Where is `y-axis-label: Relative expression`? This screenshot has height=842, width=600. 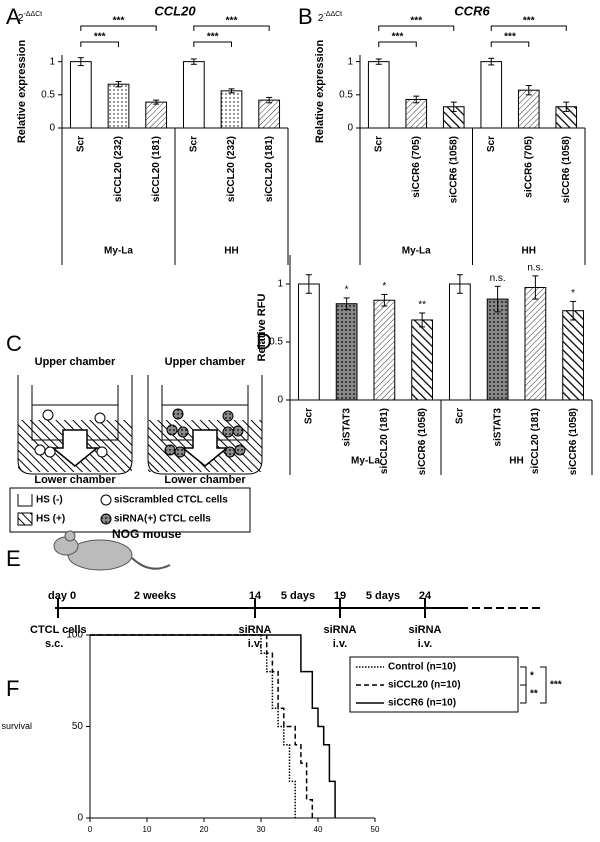 y-axis-label: Relative expression is located at coordinates (320, 92).